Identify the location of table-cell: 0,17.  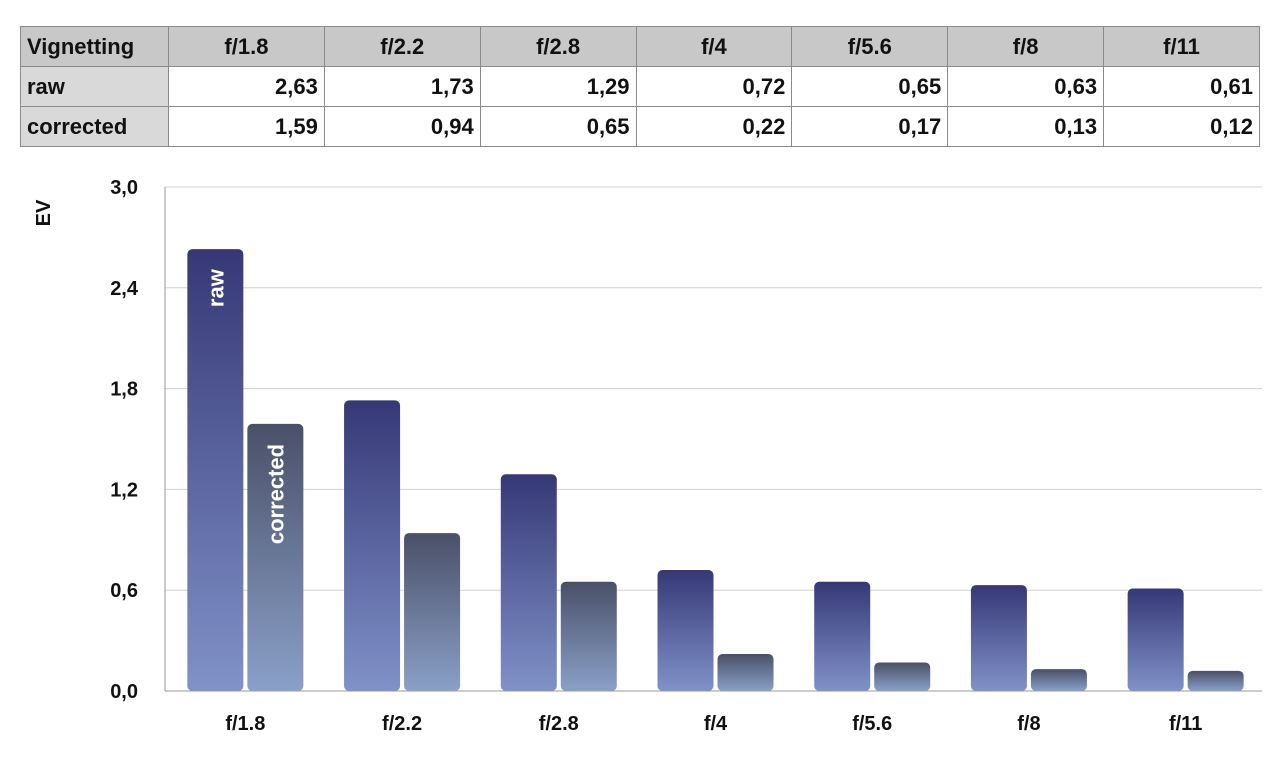
(870, 126).